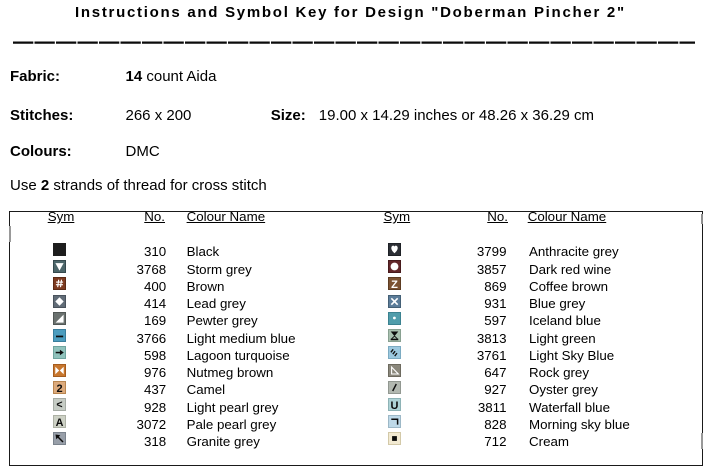 The image size is (715, 473). What do you see at coordinates (394, 284) in the screenshot?
I see `svg-text: Z` at bounding box center [394, 284].